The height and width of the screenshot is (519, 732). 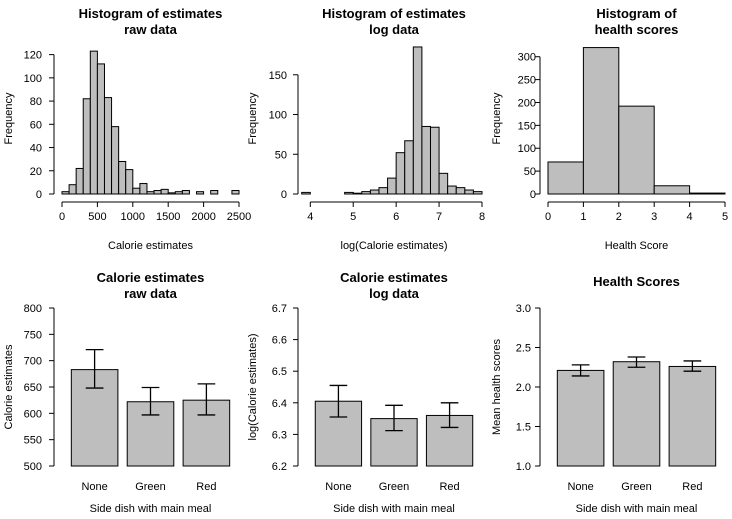 I want to click on x-tick-label: 500, so click(x=97, y=217).